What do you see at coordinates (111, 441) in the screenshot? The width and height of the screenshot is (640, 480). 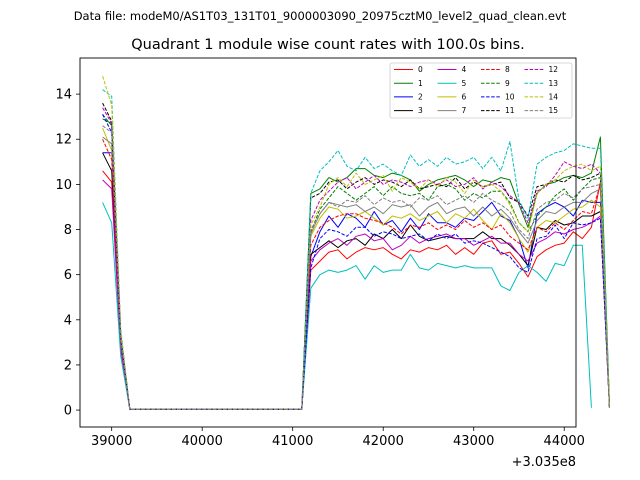 I see `x-tick-label: 39000` at bounding box center [111, 441].